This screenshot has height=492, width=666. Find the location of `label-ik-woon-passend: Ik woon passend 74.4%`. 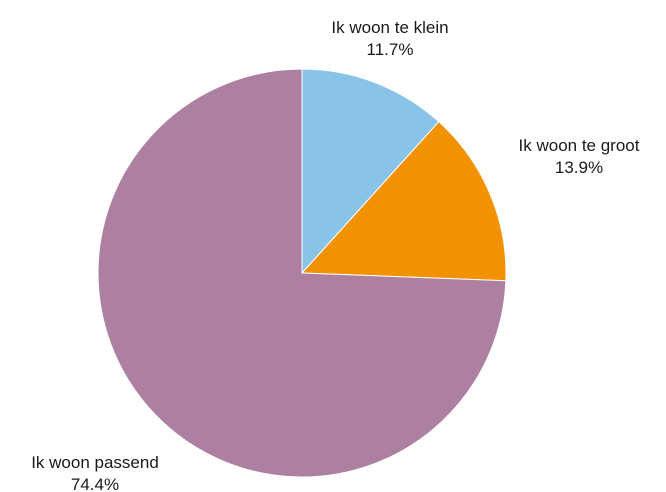

label-ik-woon-passend: Ik woon passend 74.4% is located at coordinates (95, 472).